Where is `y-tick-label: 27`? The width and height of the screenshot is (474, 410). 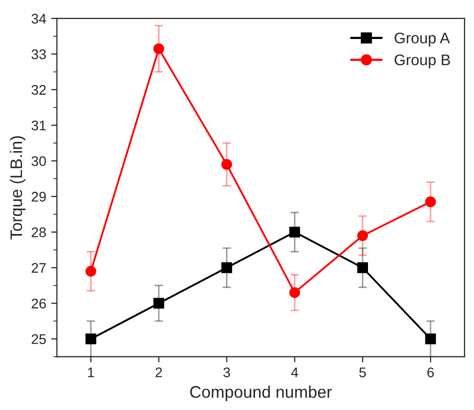 y-tick-label: 27 is located at coordinates (39, 268).